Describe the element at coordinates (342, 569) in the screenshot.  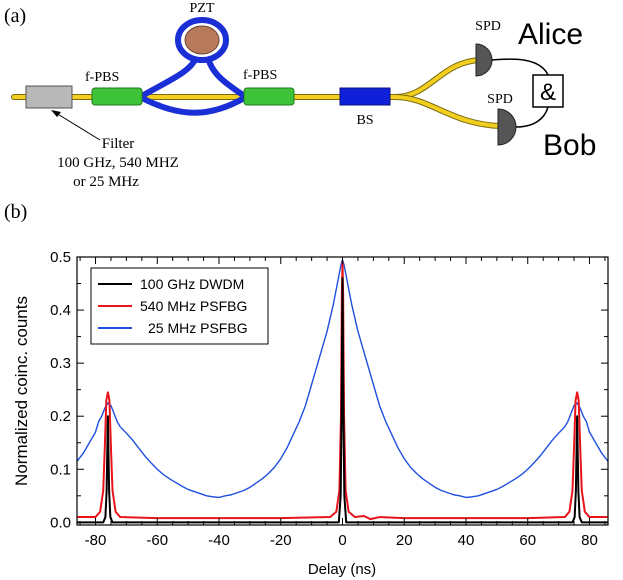
I see `x-axis-label: Delay (ns)` at that location.